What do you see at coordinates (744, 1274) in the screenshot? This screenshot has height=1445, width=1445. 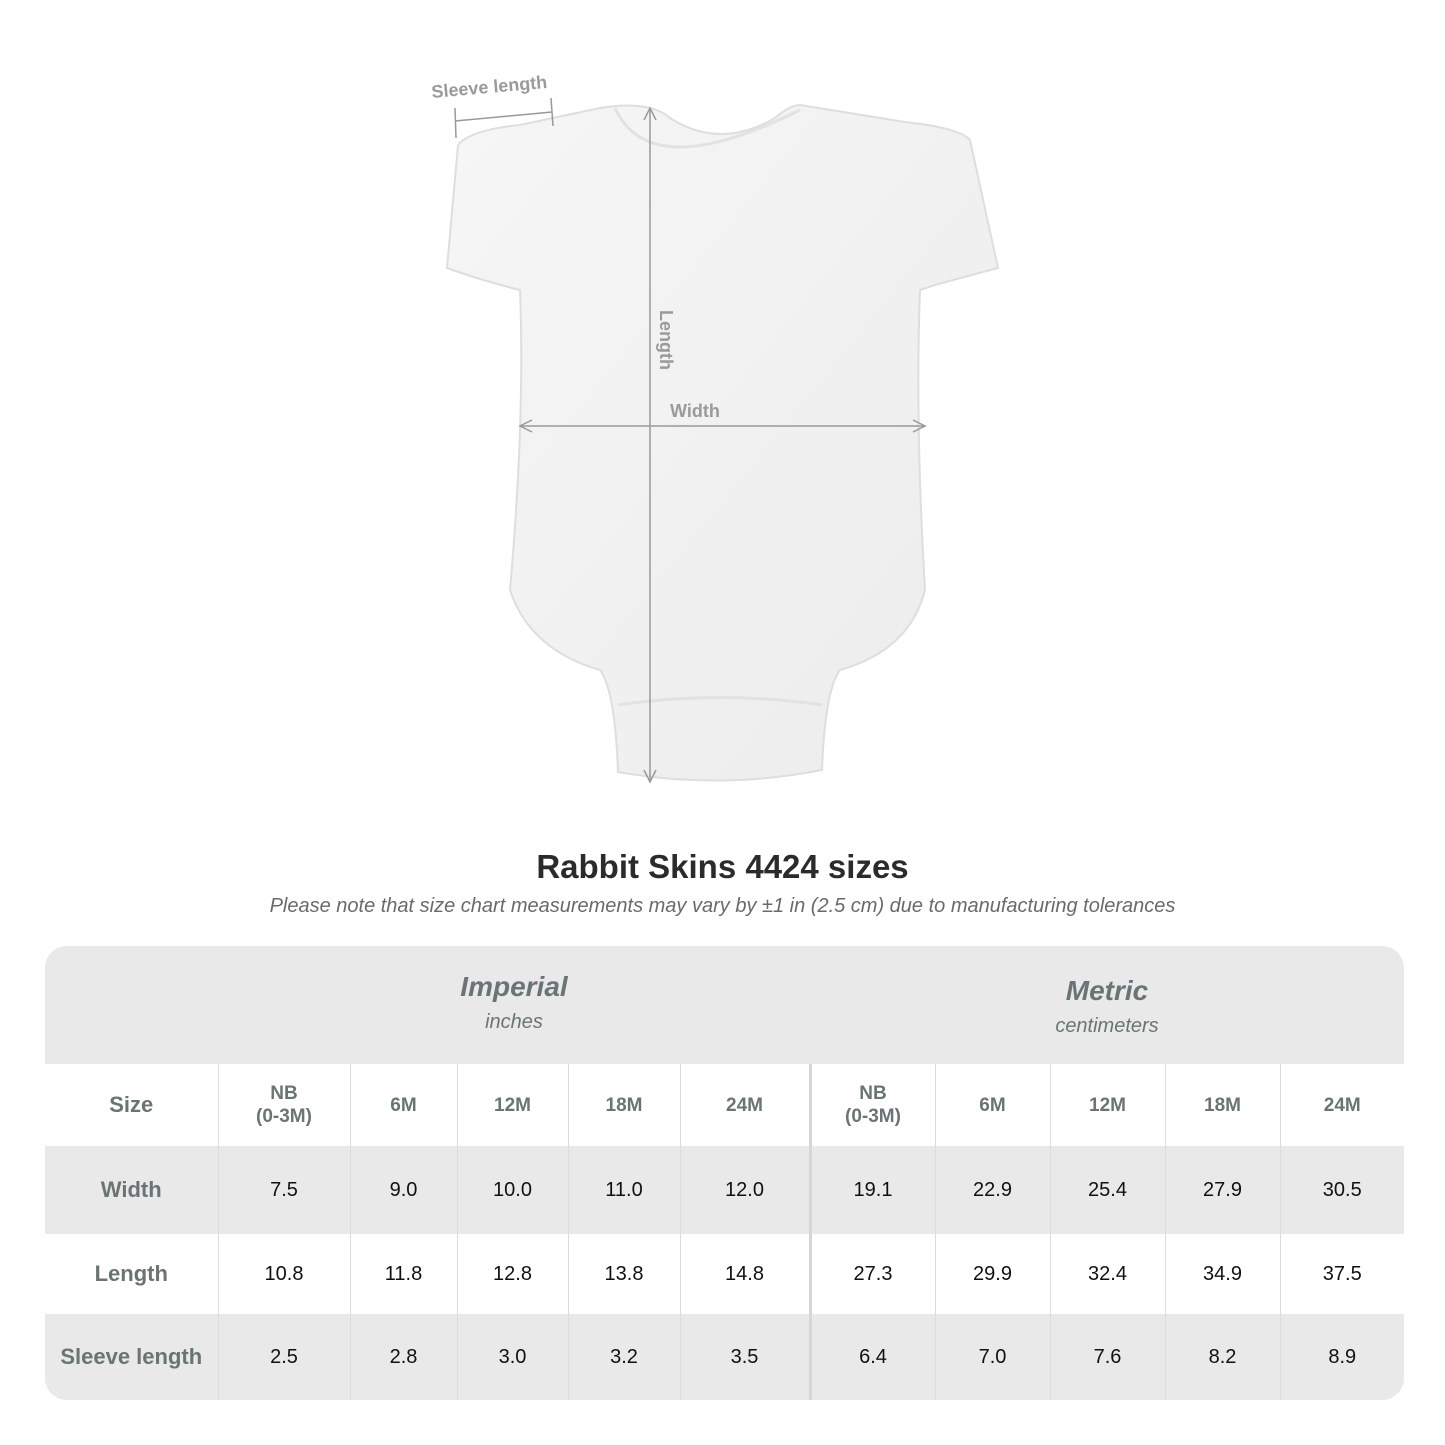 I see `imperial-value: 14.8` at bounding box center [744, 1274].